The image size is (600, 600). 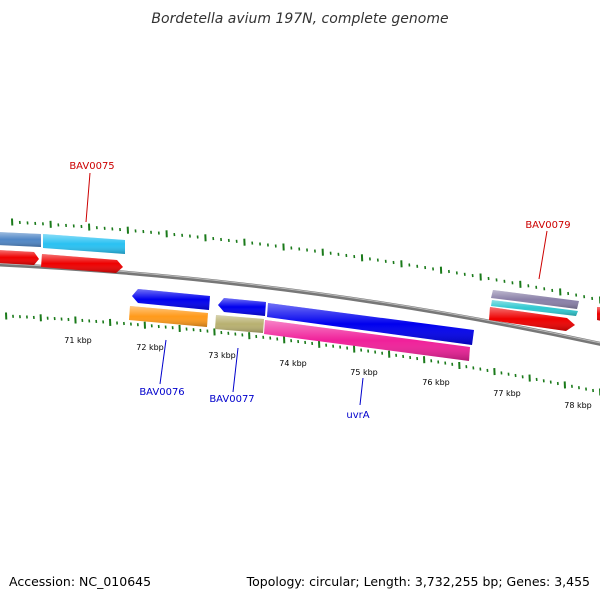 What do you see at coordinates (235, 370) in the screenshot?
I see `leader-bav0077` at bounding box center [235, 370].